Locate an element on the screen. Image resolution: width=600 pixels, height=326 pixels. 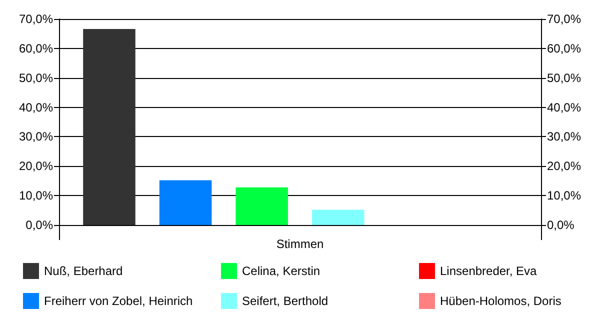
y-tick-label: 70,0% is located at coordinates (36, 19).